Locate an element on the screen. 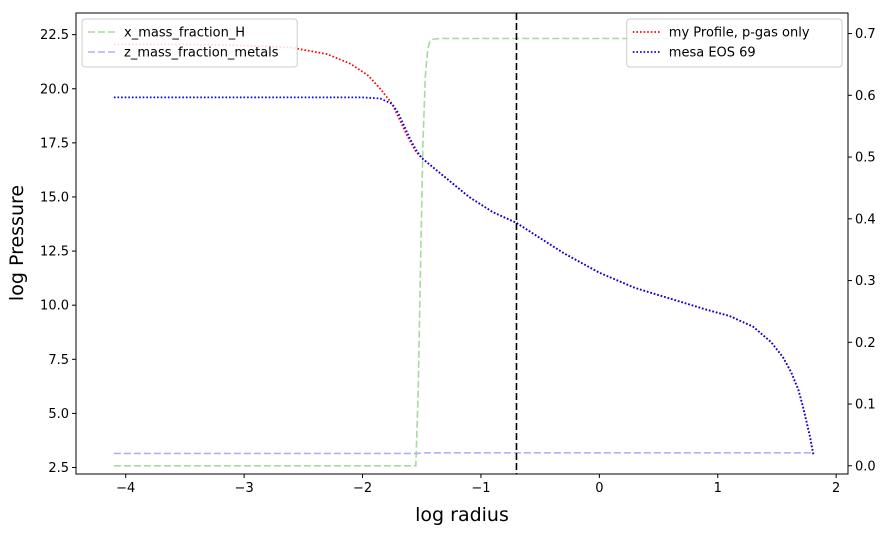 The image size is (892, 534). y-tick-label: 12.5 is located at coordinates (54, 252).